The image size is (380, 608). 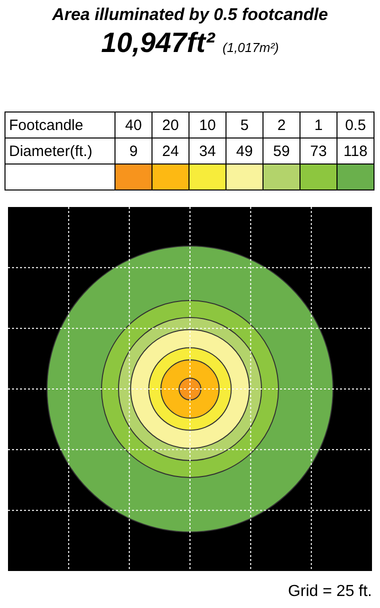 What do you see at coordinates (207, 151) in the screenshot?
I see `data-label: 34` at bounding box center [207, 151].